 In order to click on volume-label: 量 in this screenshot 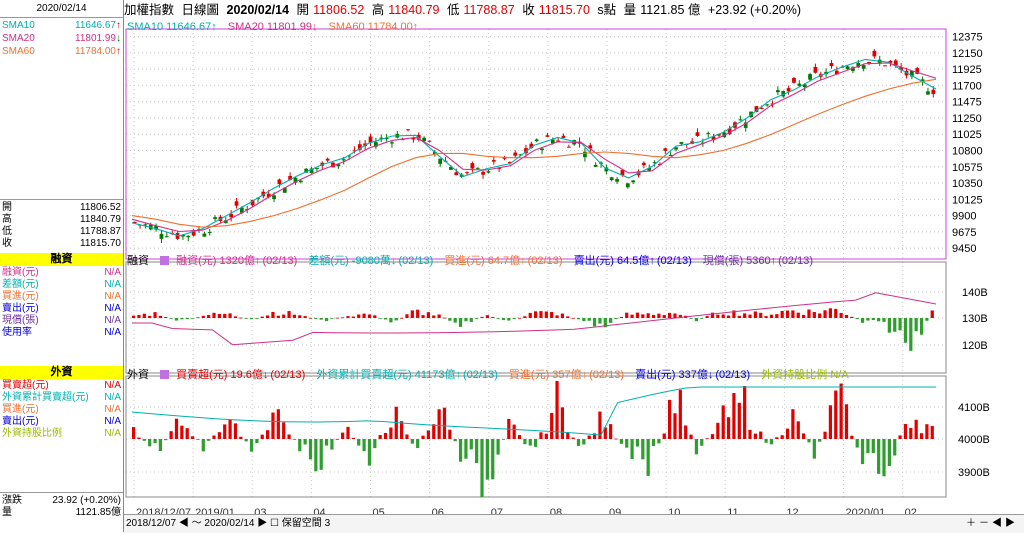, I will do `click(630, 10)`.